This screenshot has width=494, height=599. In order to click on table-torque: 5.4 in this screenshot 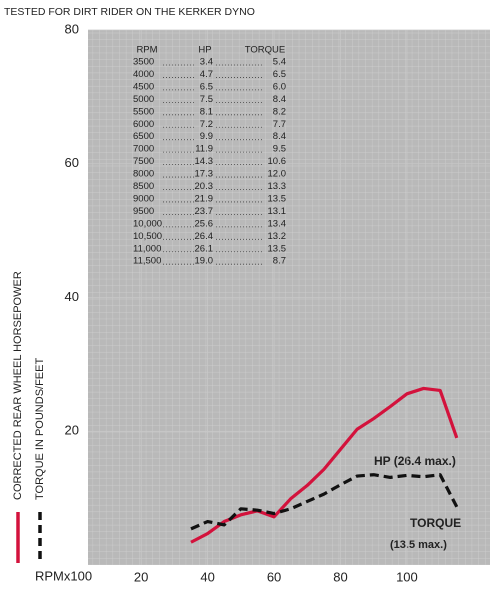, I will do `click(279, 62)`.